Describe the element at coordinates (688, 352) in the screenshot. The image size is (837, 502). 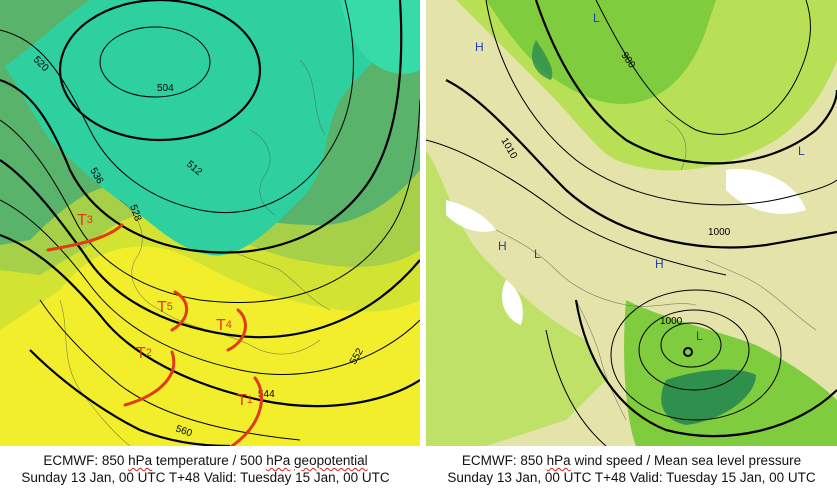
I see `low-centre-marker` at that location.